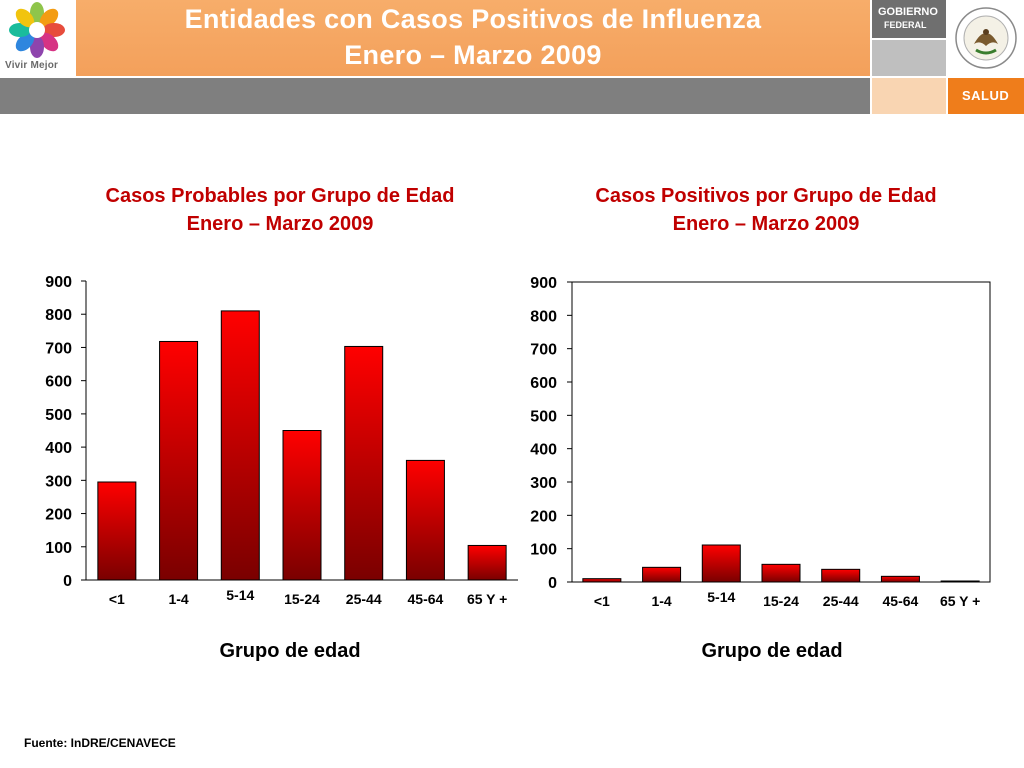 The height and width of the screenshot is (768, 1024). What do you see at coordinates (58, 448) in the screenshot?
I see `chart-1-y-tick-label: 400` at bounding box center [58, 448].